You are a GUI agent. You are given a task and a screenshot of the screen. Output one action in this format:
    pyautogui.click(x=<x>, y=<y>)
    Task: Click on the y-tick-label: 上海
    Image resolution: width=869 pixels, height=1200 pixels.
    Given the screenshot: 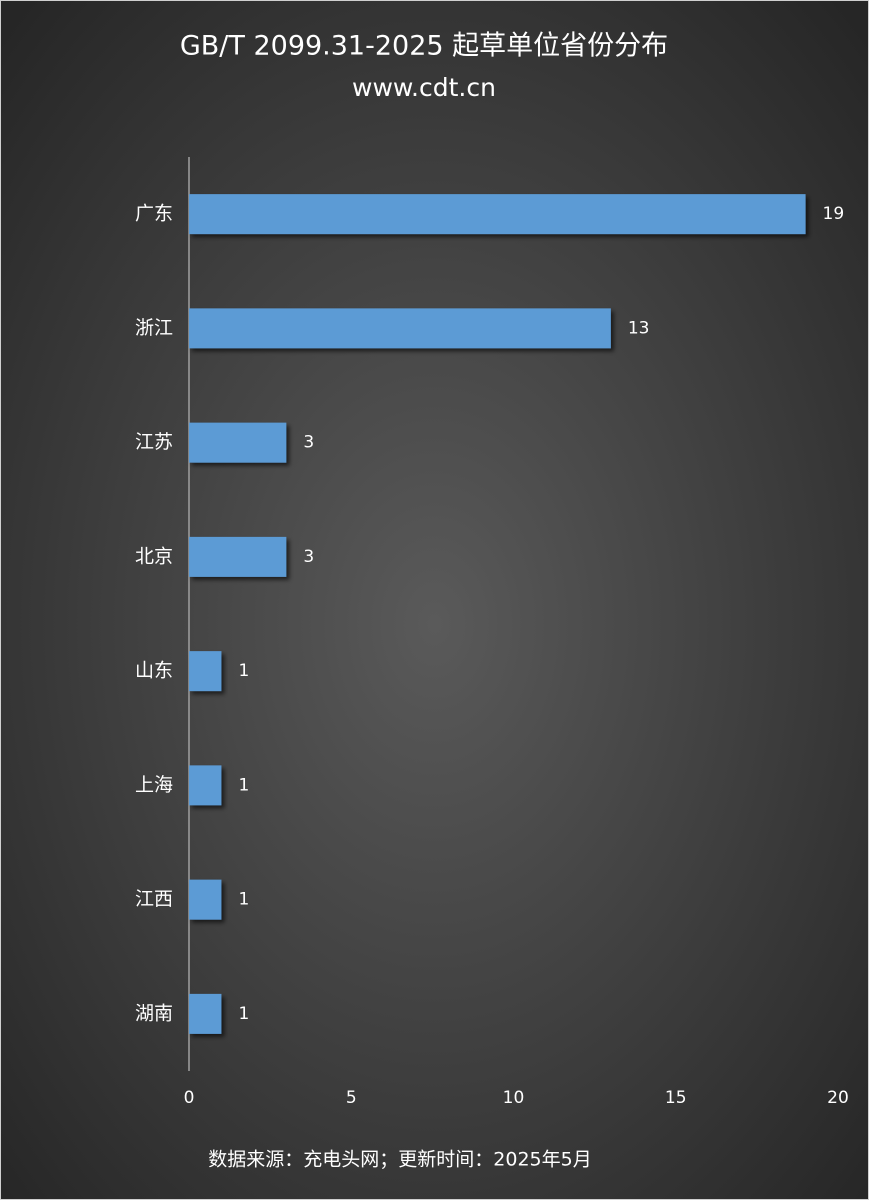 What is the action you would take?
    pyautogui.click(x=154, y=785)
    